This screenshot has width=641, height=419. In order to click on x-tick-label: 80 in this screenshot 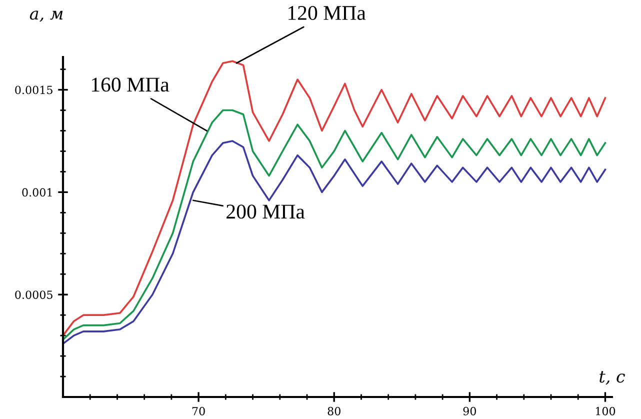, I will do `click(334, 411)`.